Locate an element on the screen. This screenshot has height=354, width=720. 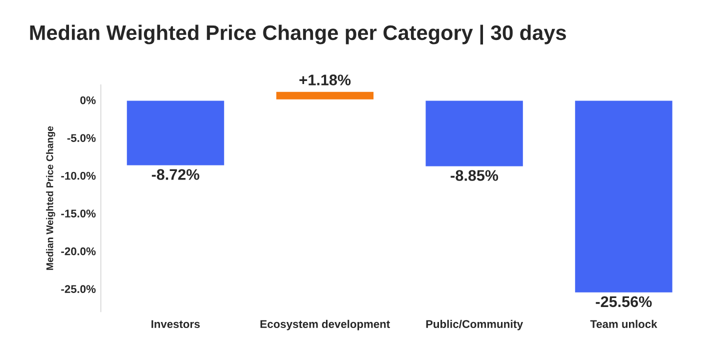
x-tick-label: Public/Community is located at coordinates (475, 325).